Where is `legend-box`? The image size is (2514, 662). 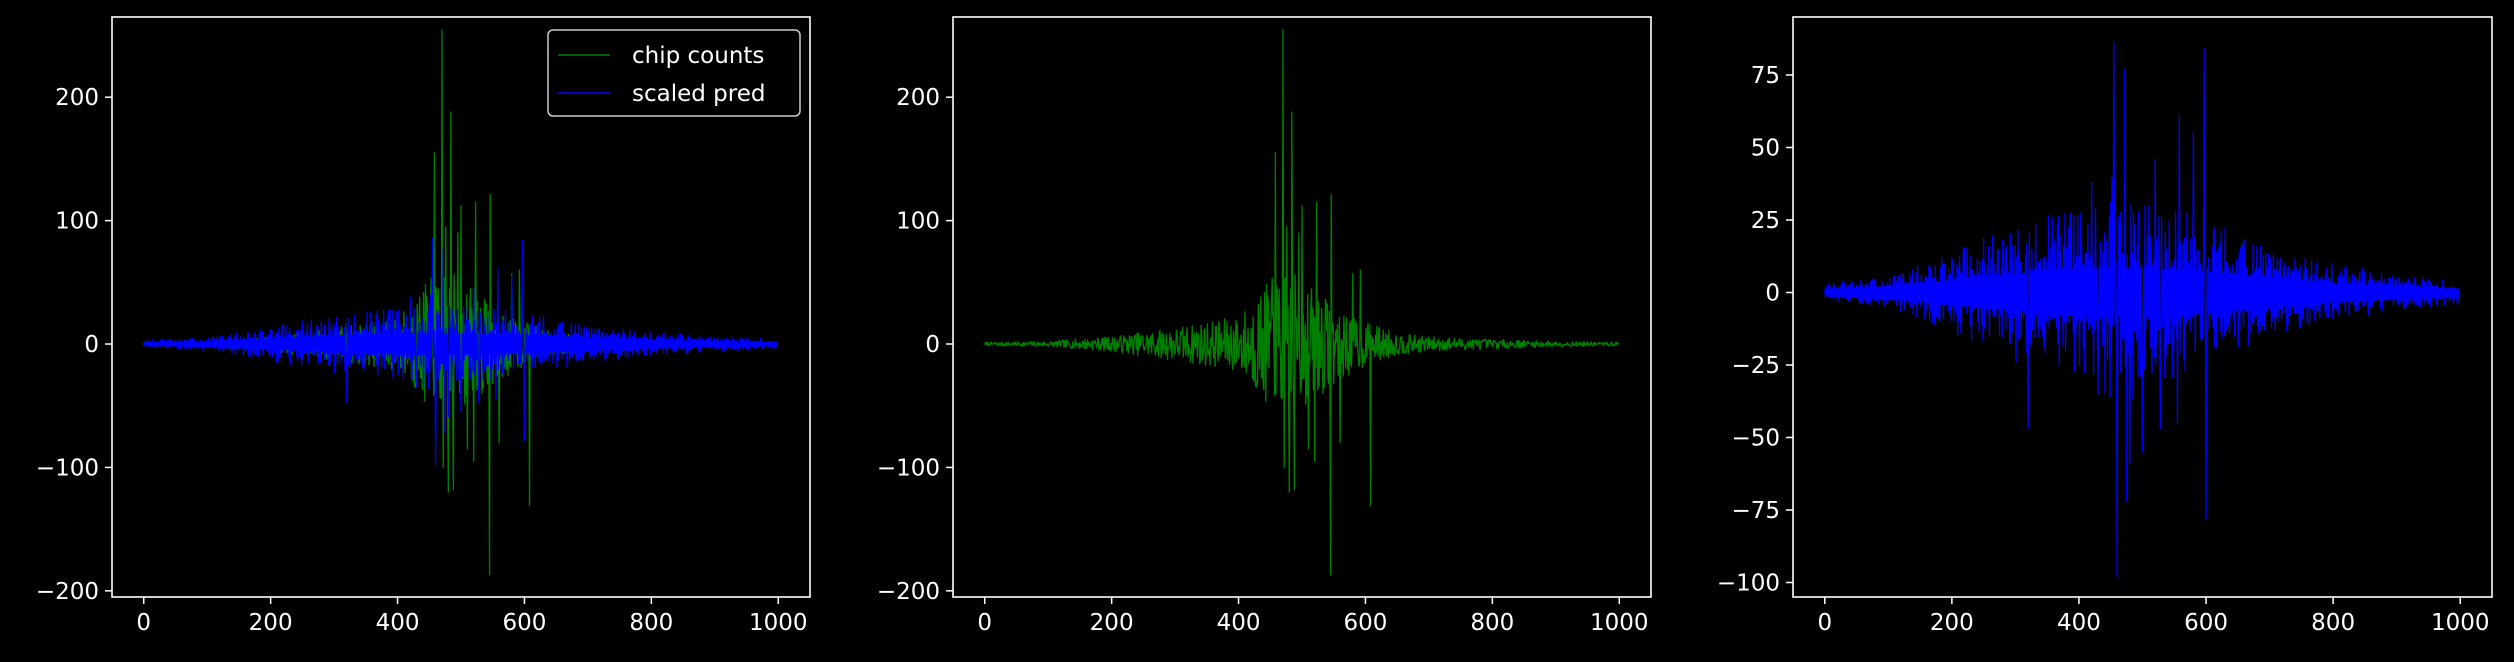
legend-box is located at coordinates (674, 73).